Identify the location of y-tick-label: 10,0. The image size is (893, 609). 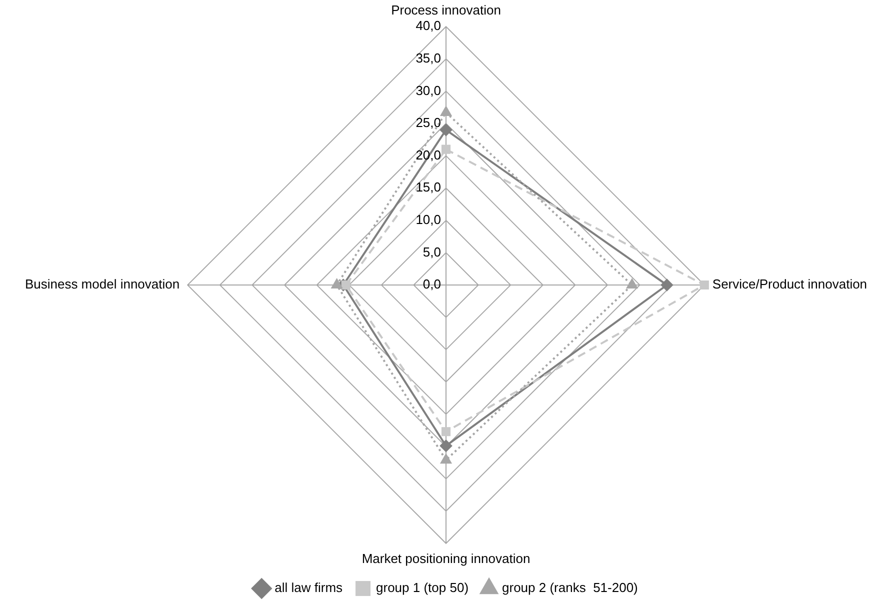
(428, 219).